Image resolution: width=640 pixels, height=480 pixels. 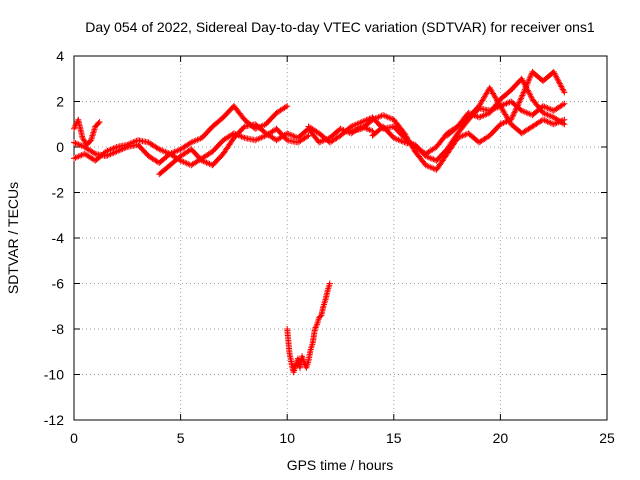 What do you see at coordinates (394, 438) in the screenshot?
I see `x-tick-label: 15` at bounding box center [394, 438].